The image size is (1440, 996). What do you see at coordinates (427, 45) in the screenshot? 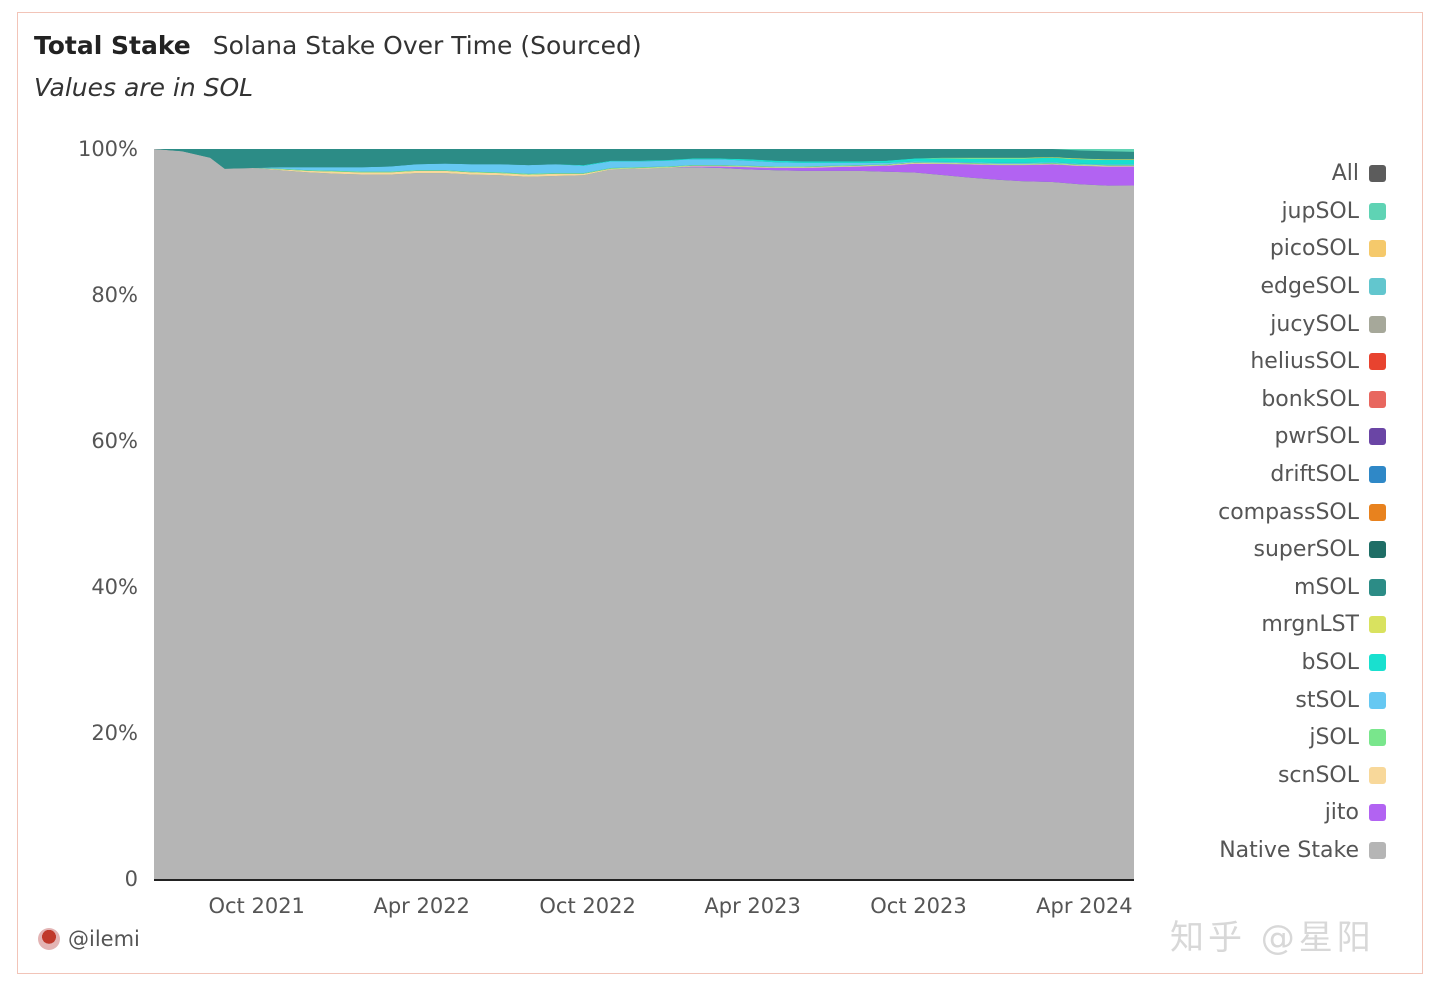
I see `chart-subtitle: Solana Stake Over Time (Sourced)` at bounding box center [427, 45].